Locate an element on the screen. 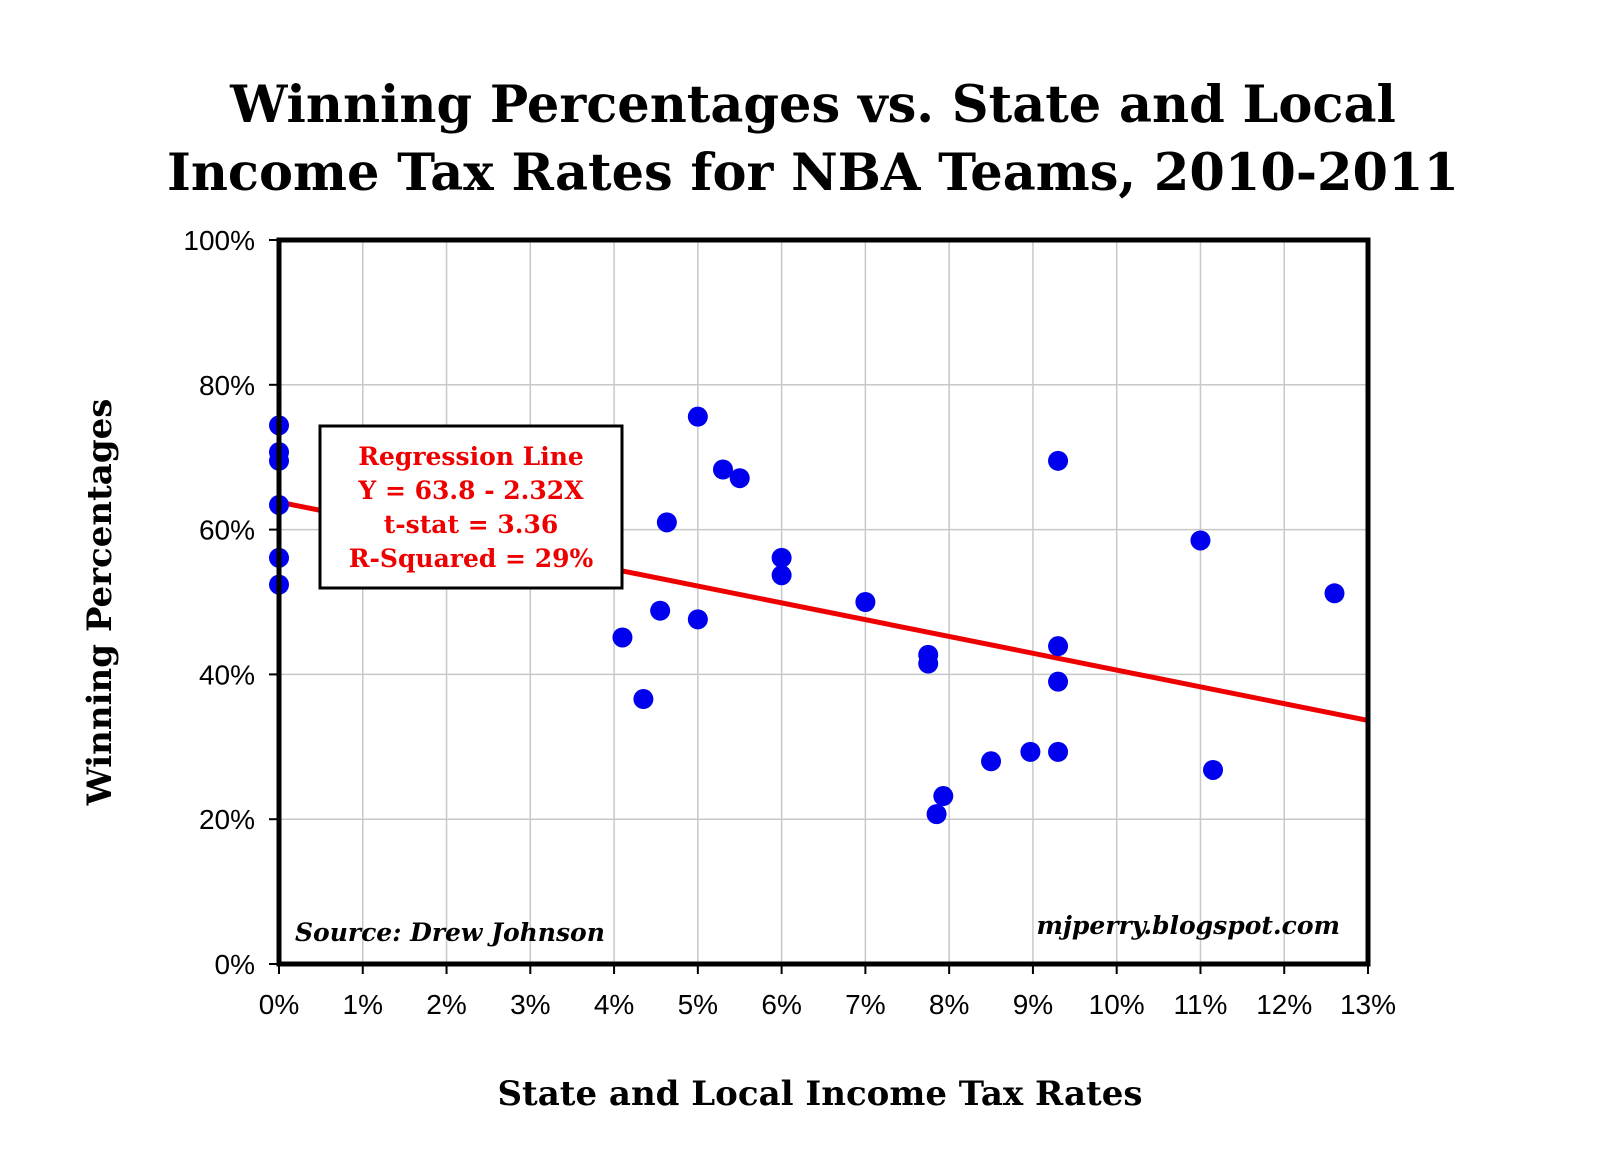 This screenshot has height=1175, width=1600. x-tick-label: 6% is located at coordinates (781, 1004).